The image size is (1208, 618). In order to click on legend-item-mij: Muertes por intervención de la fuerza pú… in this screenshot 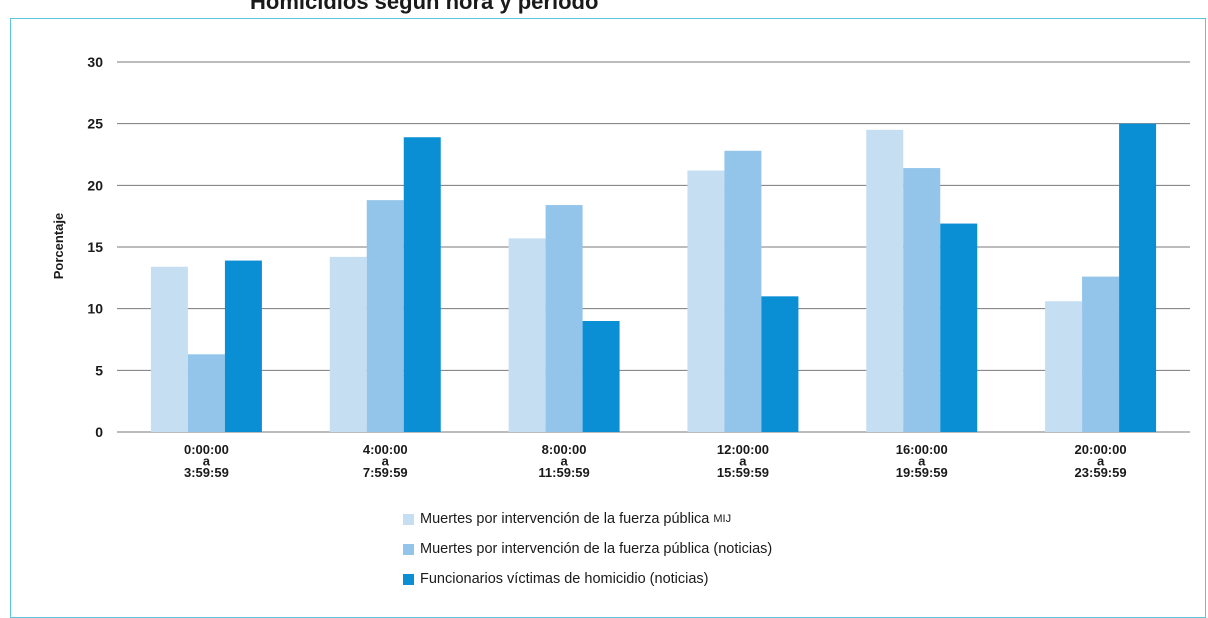, I will do `click(587, 519)`.